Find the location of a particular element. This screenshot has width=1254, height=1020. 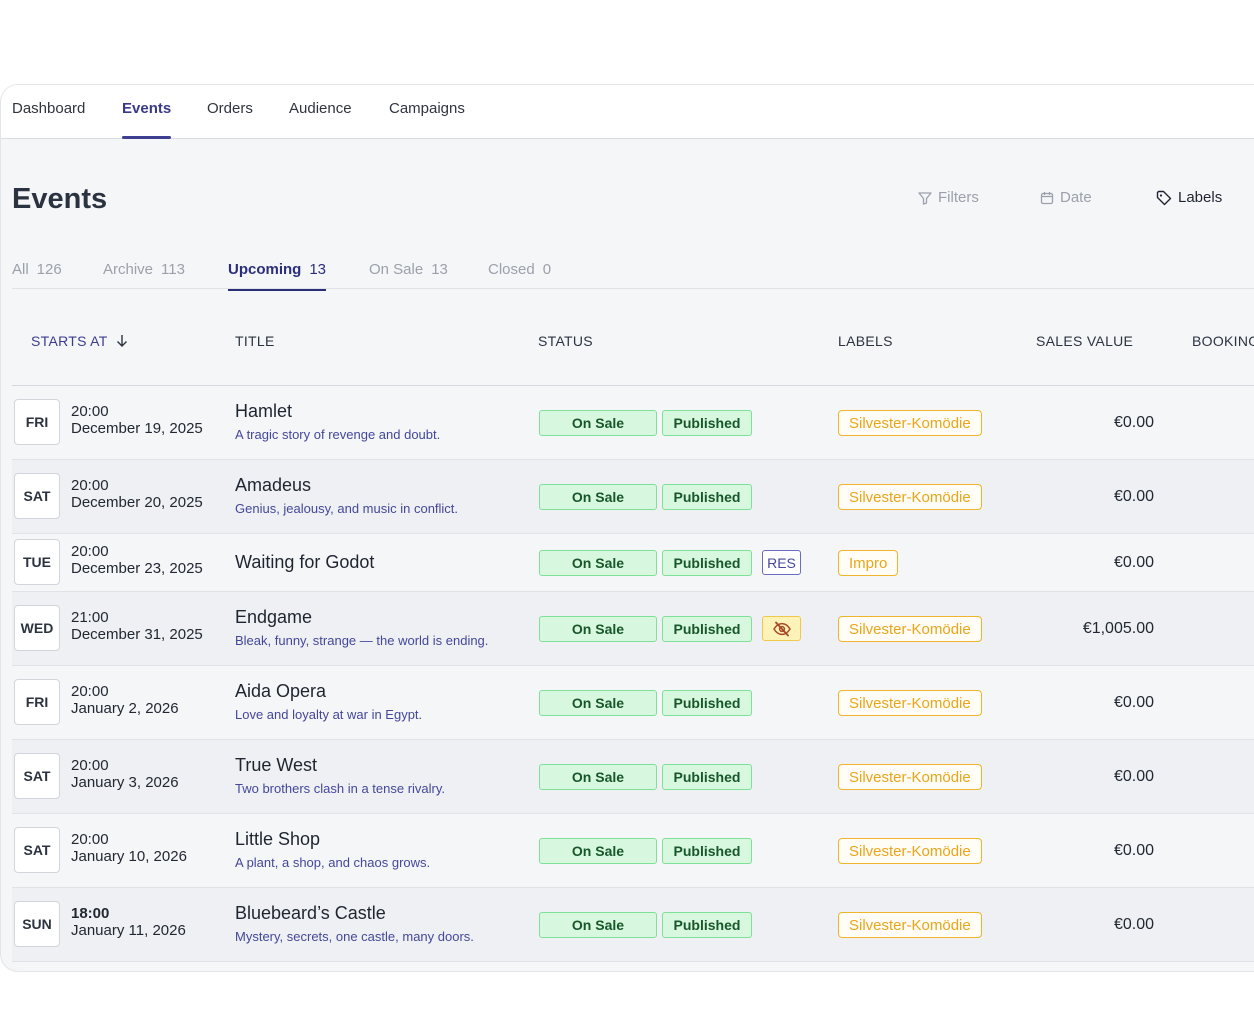

event-title: Little Shop is located at coordinates (278, 839).